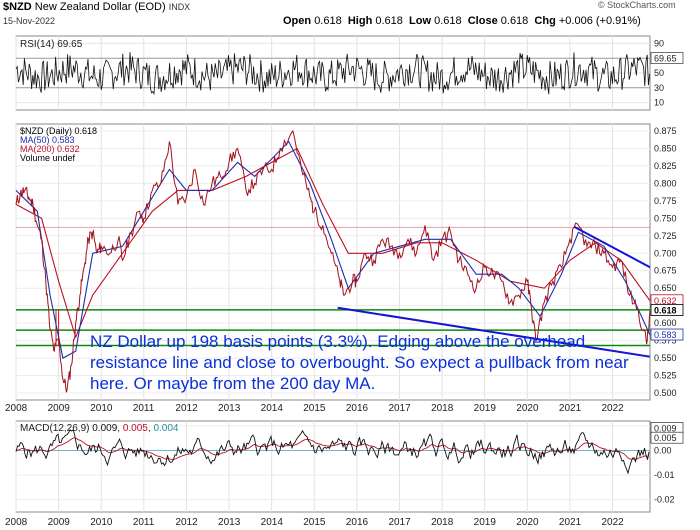  What do you see at coordinates (179, 7) in the screenshot?
I see `exchange: INDX` at bounding box center [179, 7].